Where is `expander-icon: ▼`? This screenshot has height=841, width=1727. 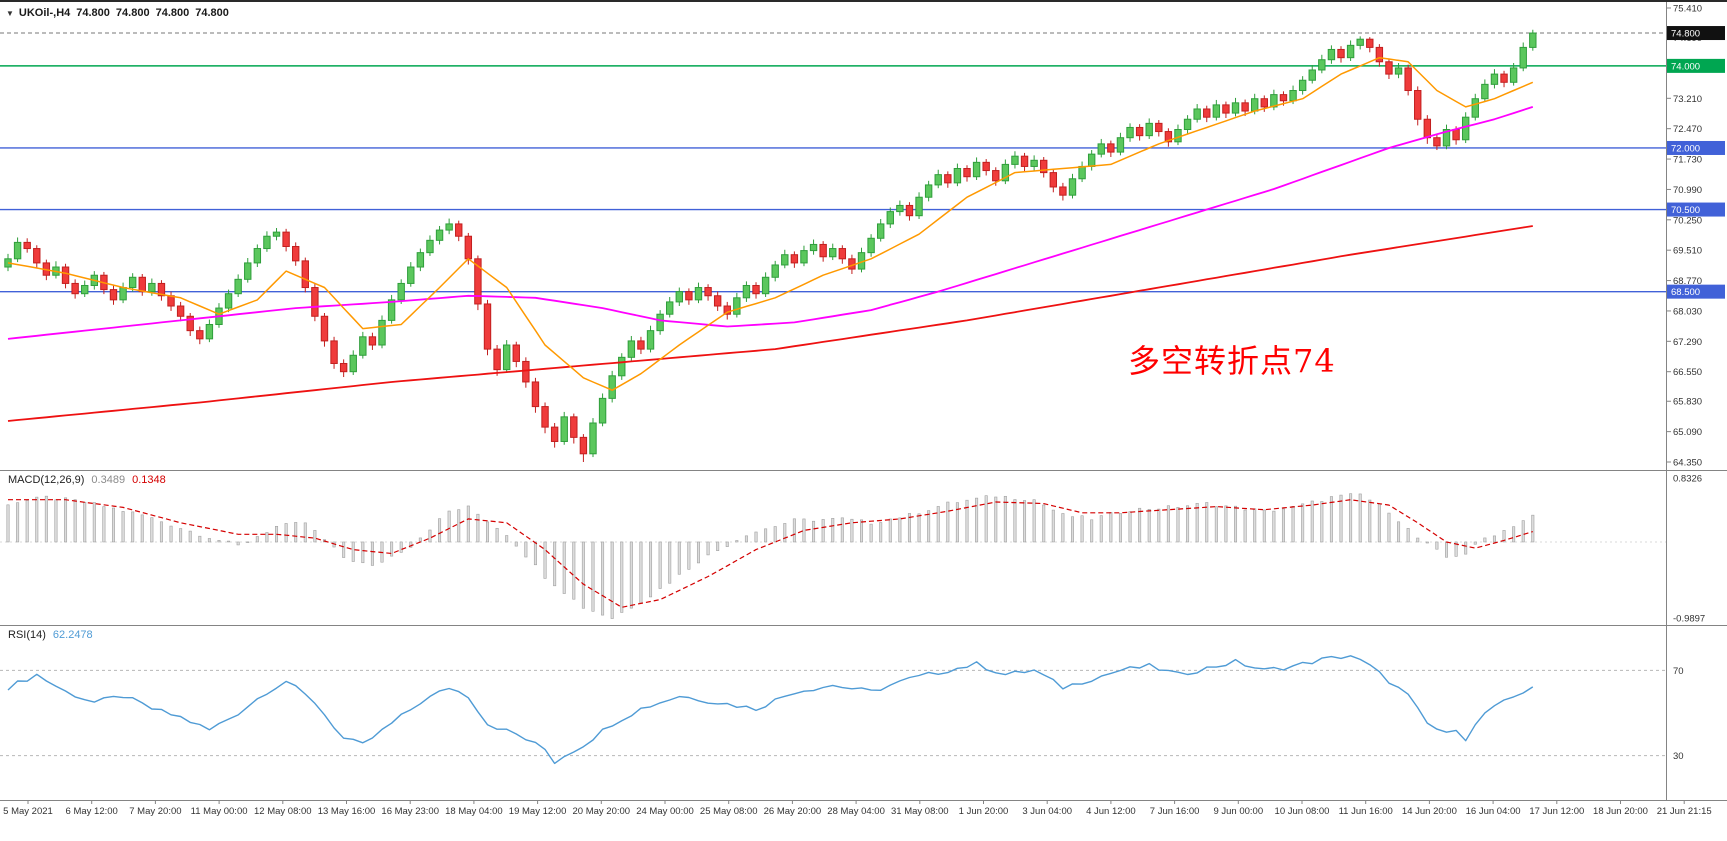
expander-icon: ▼ is located at coordinates (10, 13).